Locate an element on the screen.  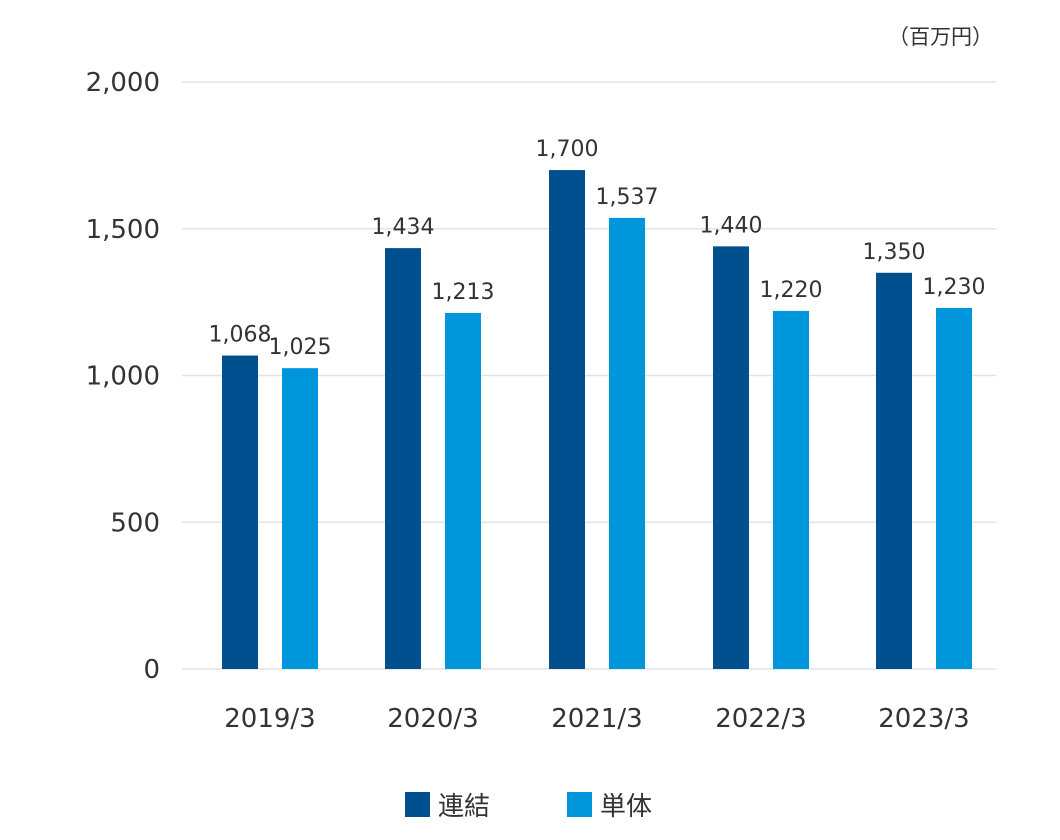
data-label: 1,230 is located at coordinates (954, 287).